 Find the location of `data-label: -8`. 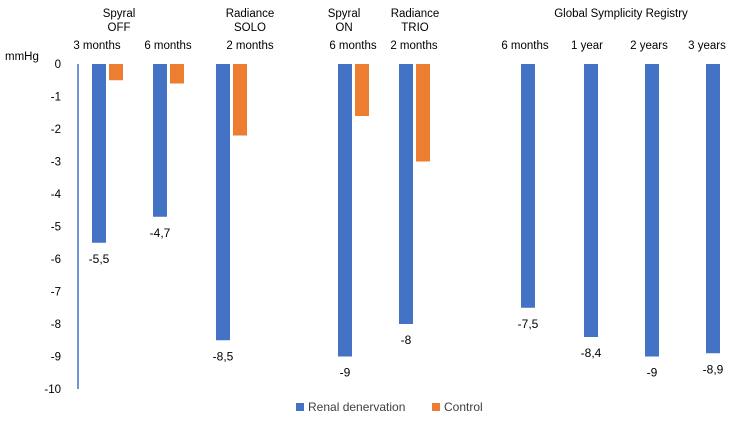

data-label: -8 is located at coordinates (406, 340).